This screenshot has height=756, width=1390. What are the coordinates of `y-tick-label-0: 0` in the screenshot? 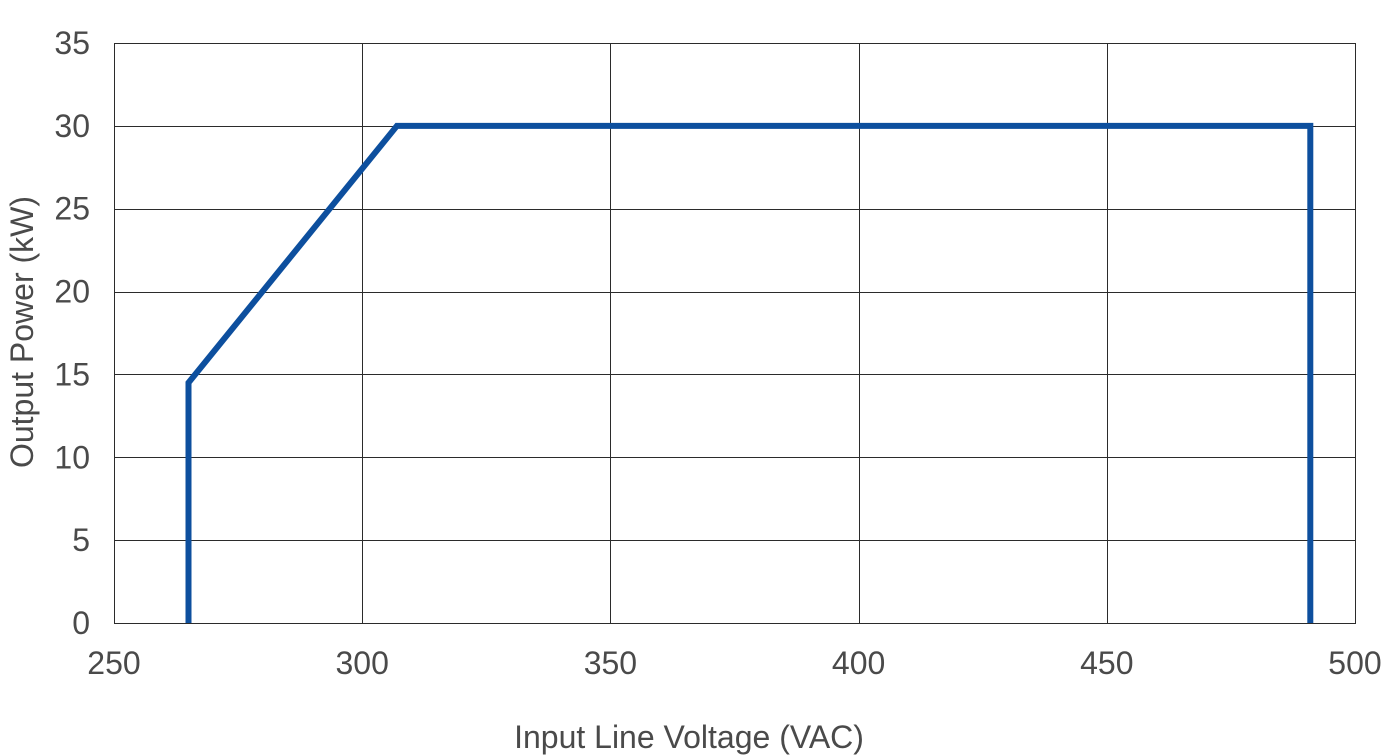 It's located at (81, 623).